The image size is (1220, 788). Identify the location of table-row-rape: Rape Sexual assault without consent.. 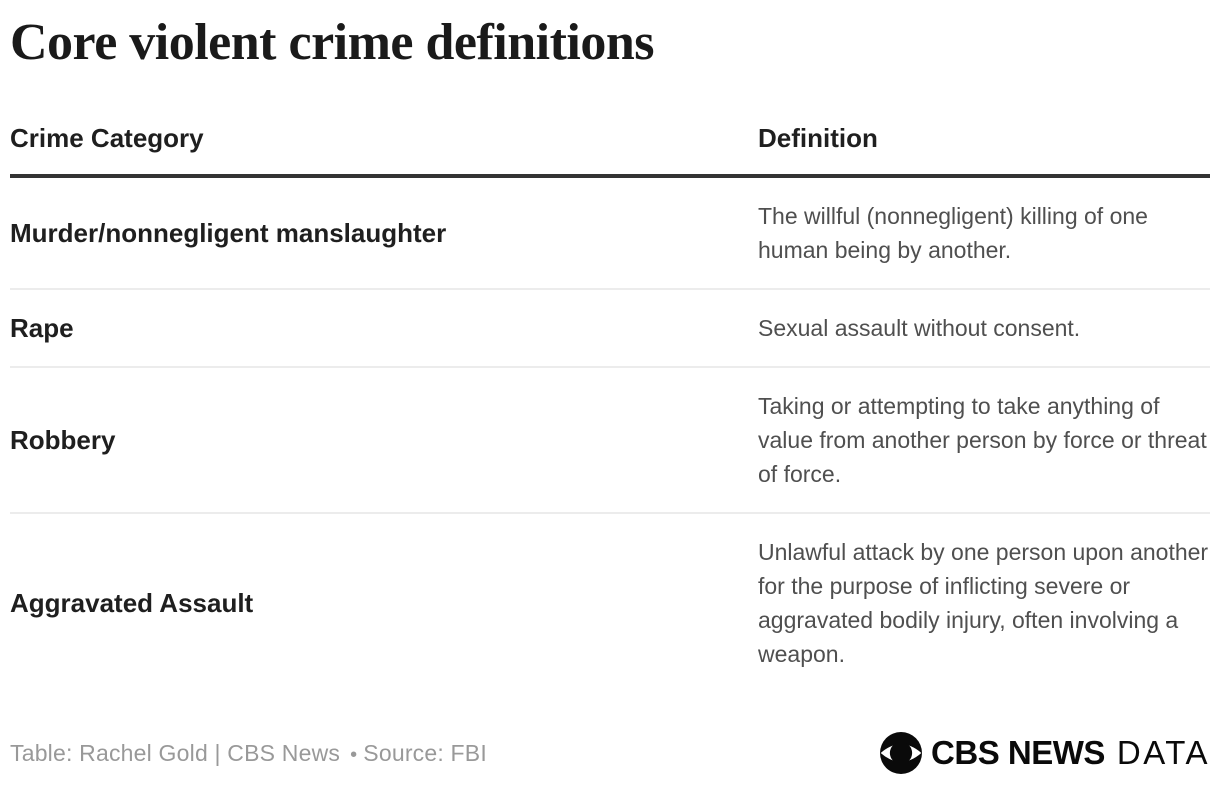
(610, 329).